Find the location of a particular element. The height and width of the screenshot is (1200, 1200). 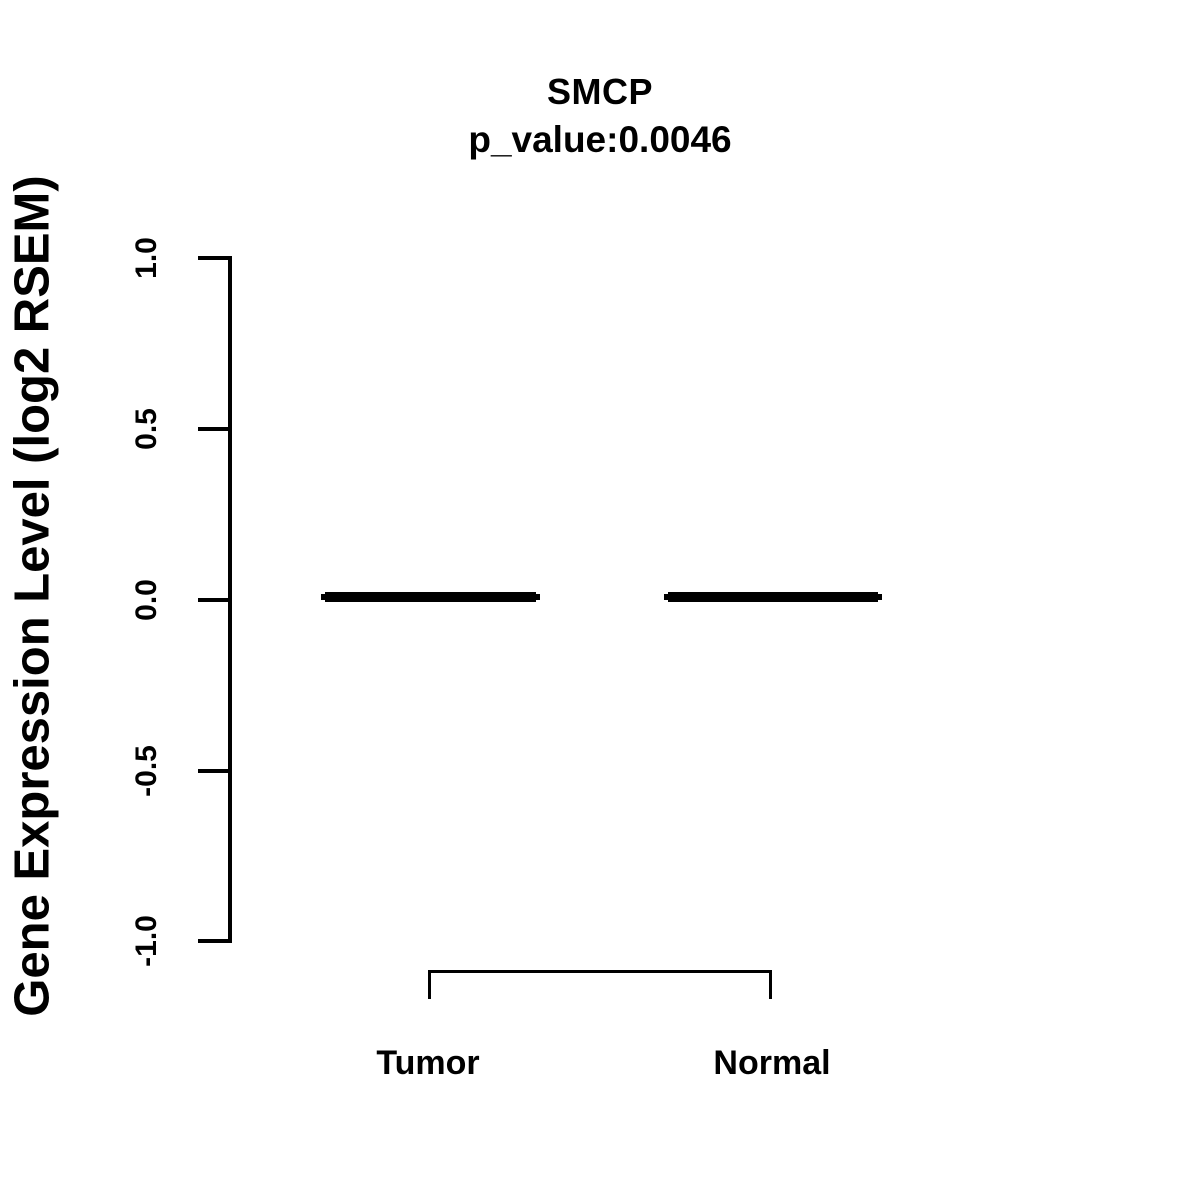

median-line-normal is located at coordinates (773, 597).